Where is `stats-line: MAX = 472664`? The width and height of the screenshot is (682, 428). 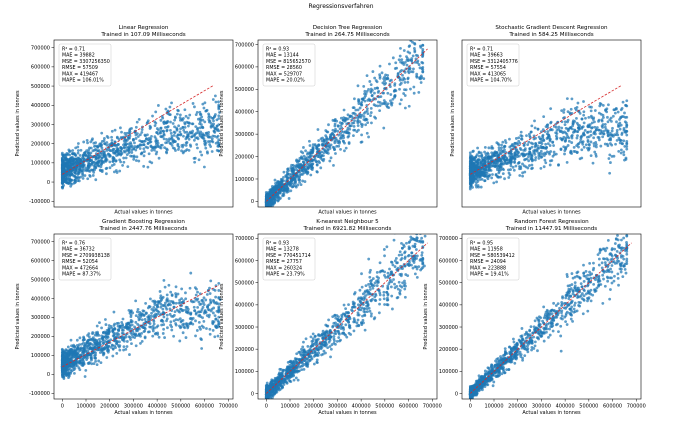 stats-line: MAX = 472664 is located at coordinates (80, 268).